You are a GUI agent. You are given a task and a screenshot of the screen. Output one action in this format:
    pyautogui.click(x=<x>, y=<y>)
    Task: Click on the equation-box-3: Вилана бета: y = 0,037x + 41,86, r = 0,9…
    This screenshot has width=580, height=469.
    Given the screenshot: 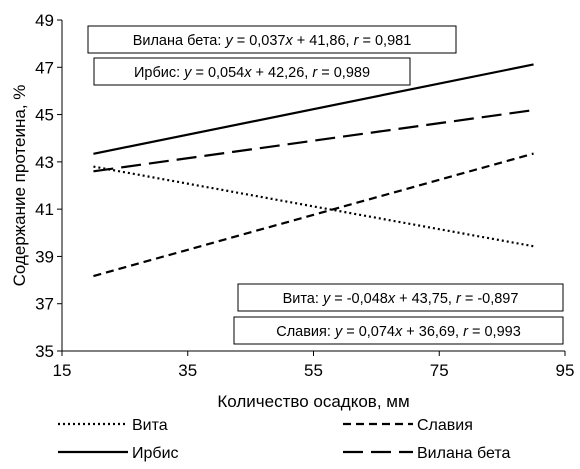 What is the action you would take?
    pyautogui.click(x=272, y=39)
    